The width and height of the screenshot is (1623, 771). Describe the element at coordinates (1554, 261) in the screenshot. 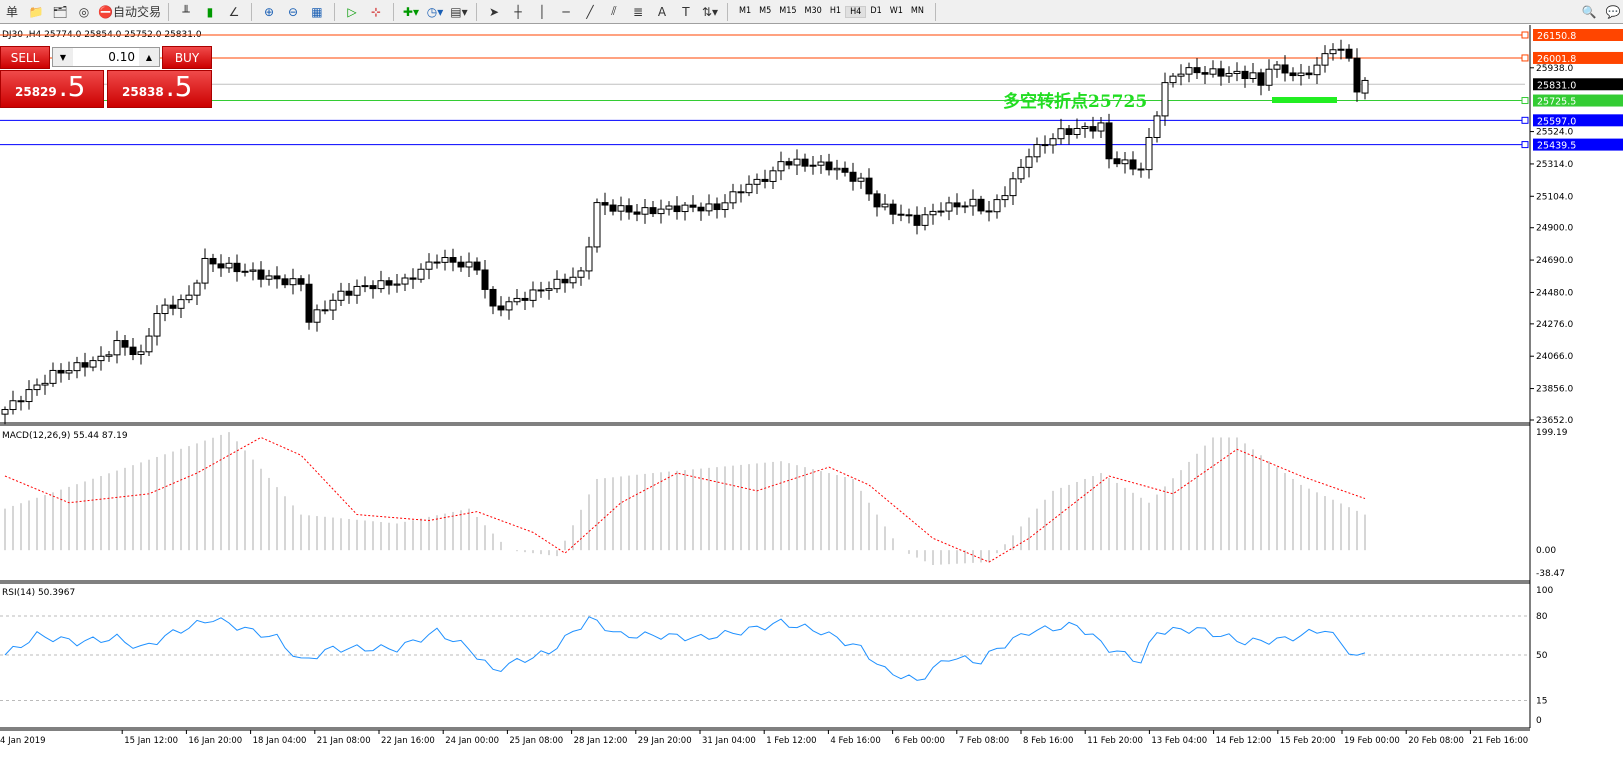

I see `price-tick-label: 24690.0` at that location.